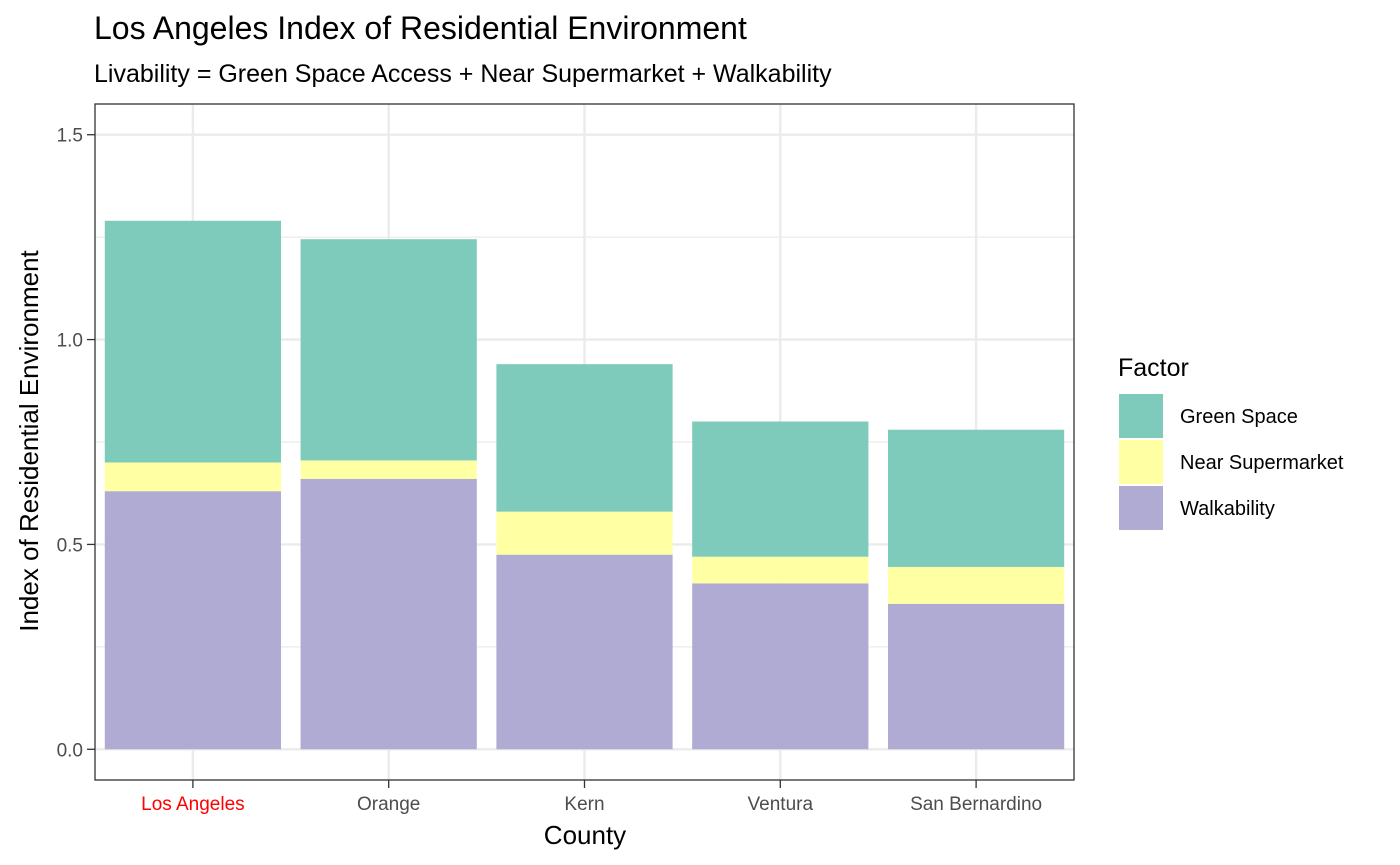 The height and width of the screenshot is (865, 1400). I want to click on legend-label: Walkability, so click(1227, 509).